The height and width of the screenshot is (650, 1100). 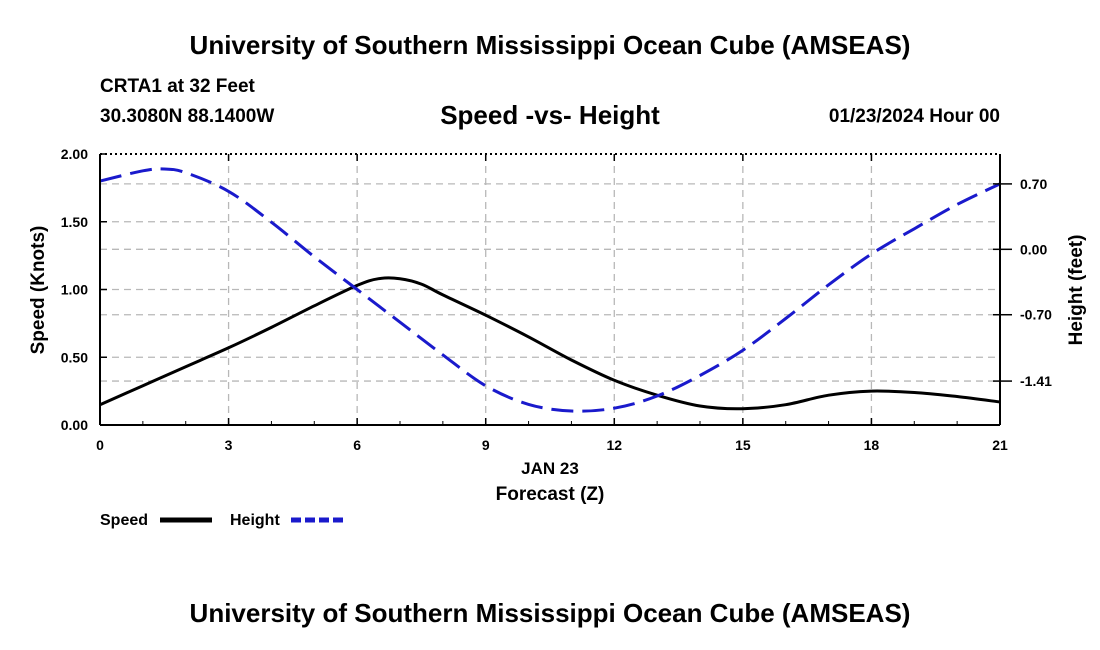 What do you see at coordinates (74, 154) in the screenshot?
I see `y-tick-label-2: 2.00` at bounding box center [74, 154].